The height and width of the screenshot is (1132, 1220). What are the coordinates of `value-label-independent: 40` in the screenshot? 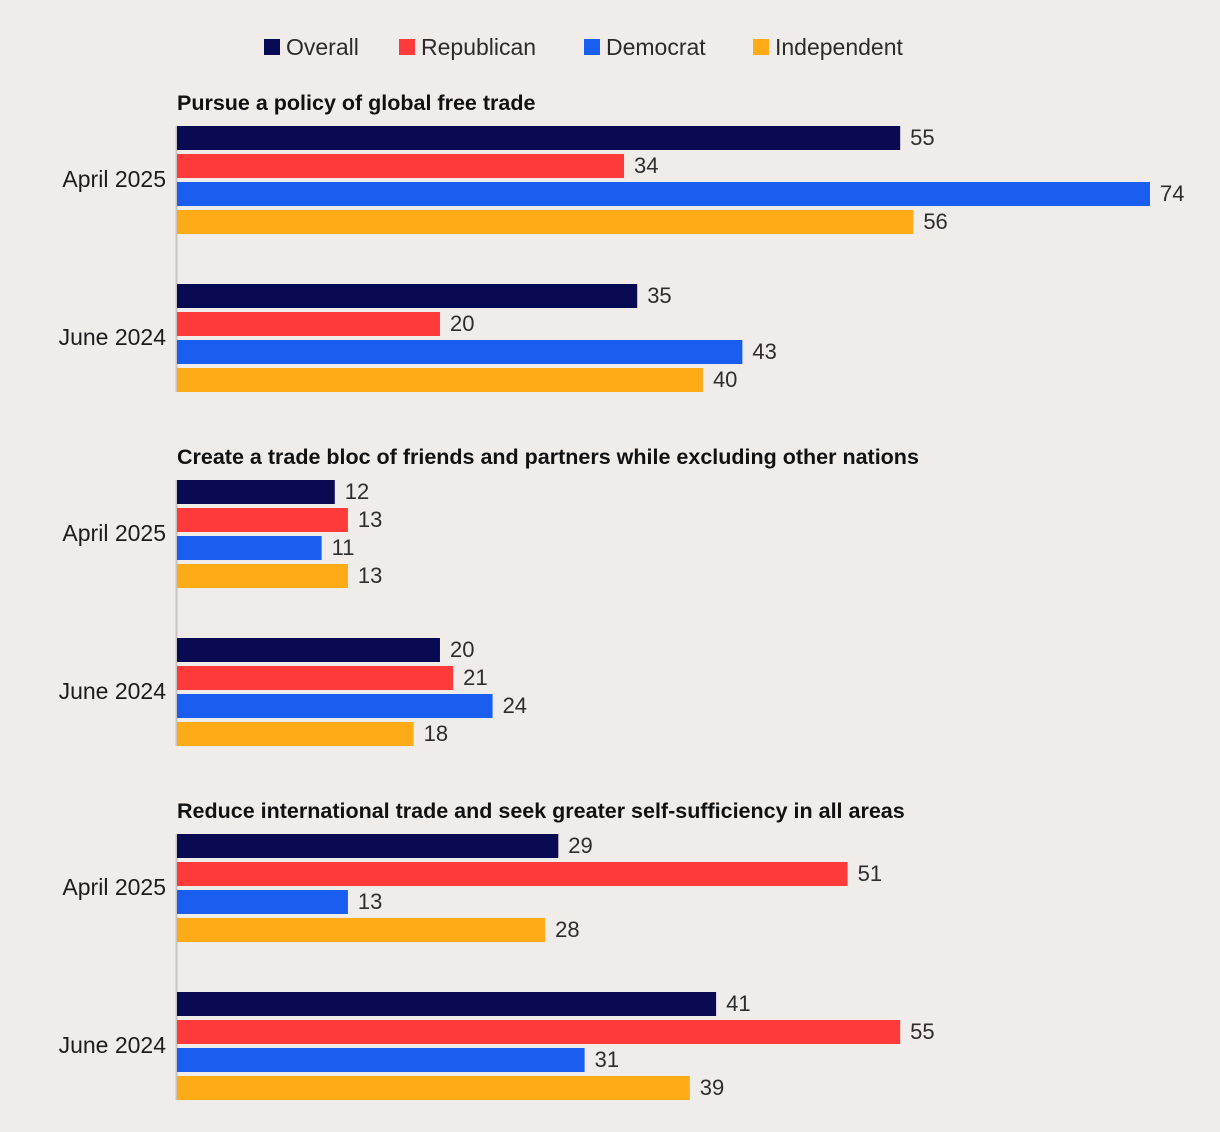 It's located at (725, 379).